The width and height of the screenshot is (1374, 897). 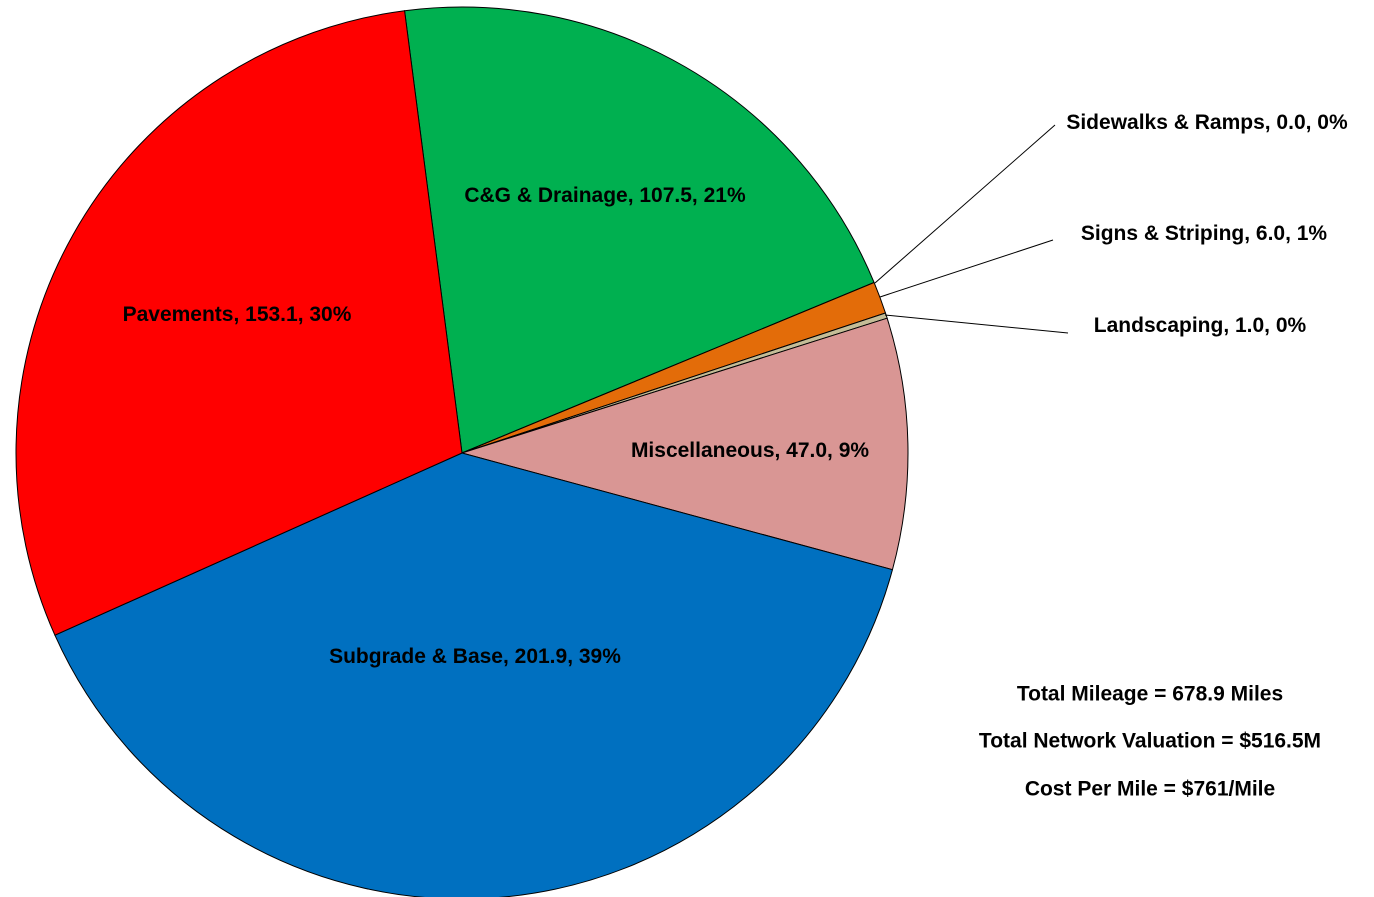 I want to click on annotation: Cost Per Mile = $761/Mile, so click(x=1150, y=789).